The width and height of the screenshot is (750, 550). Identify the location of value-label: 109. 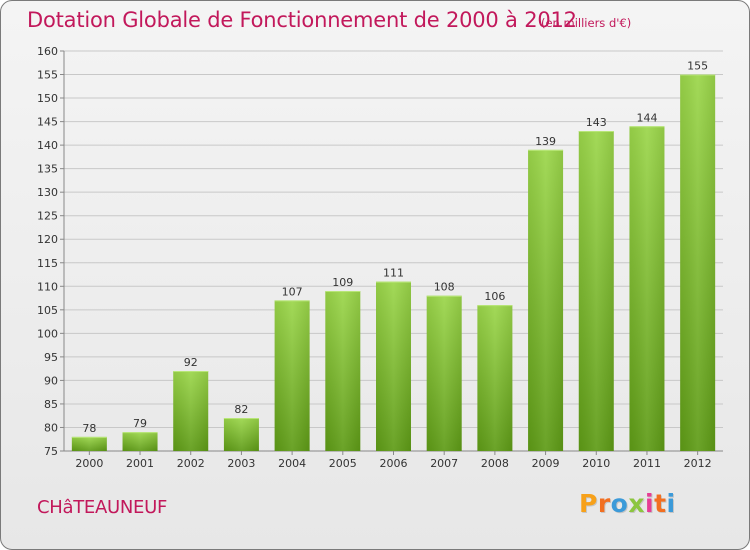
(342, 282).